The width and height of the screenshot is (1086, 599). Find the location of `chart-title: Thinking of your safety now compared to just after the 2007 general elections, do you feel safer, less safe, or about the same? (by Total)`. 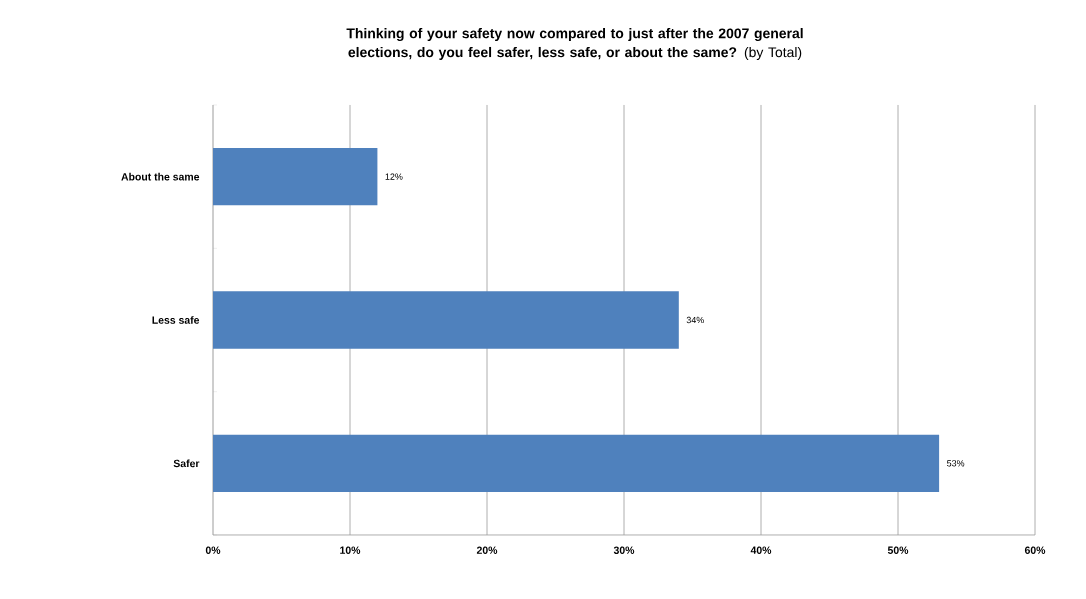

chart-title: Thinking of your safety now compared to just after the 2007 general elections, do you feel safer, less safe, or about the same? (by Total) is located at coordinates (574, 44).